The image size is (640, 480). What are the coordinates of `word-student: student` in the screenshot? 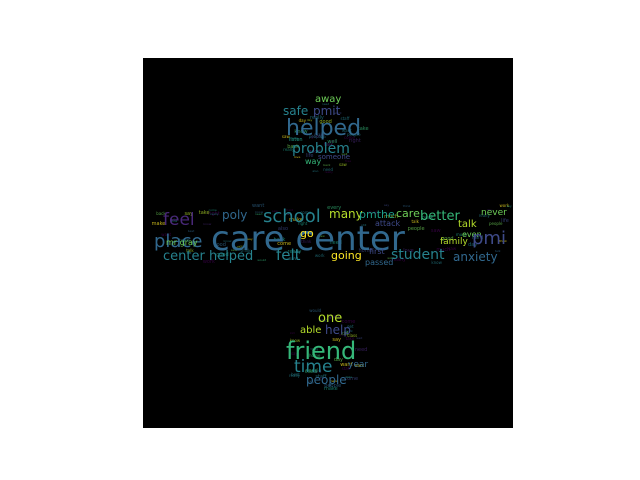 It's located at (418, 255).